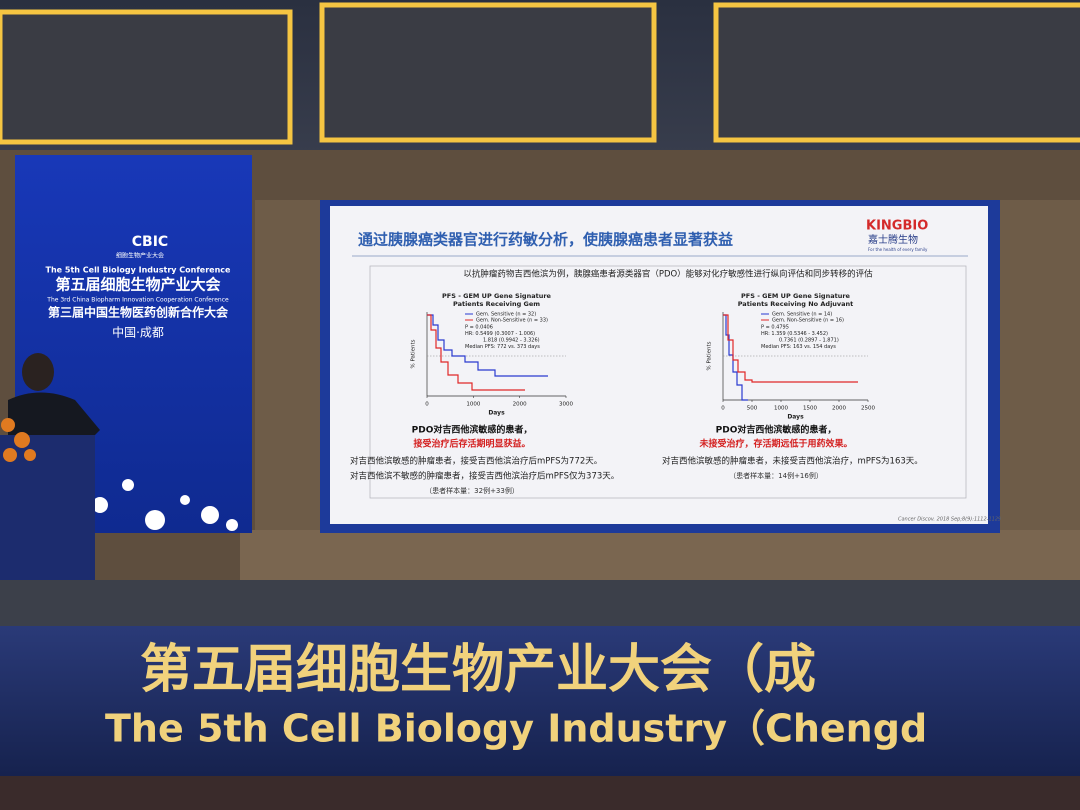 The height and width of the screenshot is (810, 1080). Describe the element at coordinates (566, 405) in the screenshot. I see `x-tick-label: 3000` at that location.